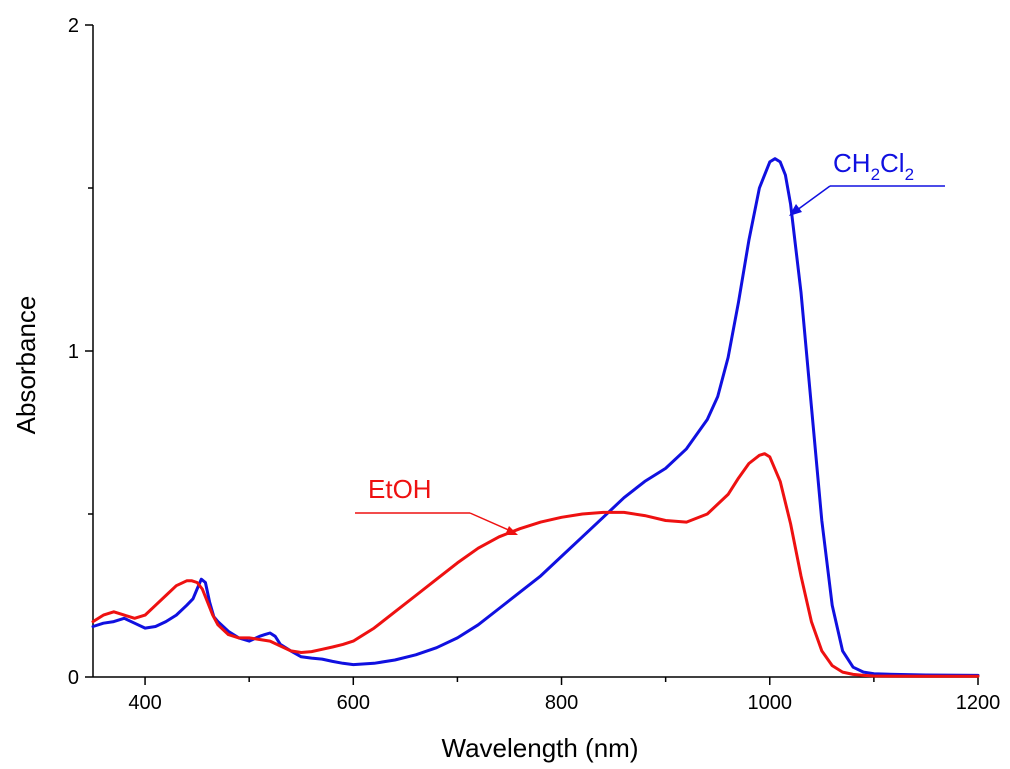 This screenshot has height=769, width=1010. Describe the element at coordinates (73, 352) in the screenshot. I see `y-tick-label: 1` at that location.